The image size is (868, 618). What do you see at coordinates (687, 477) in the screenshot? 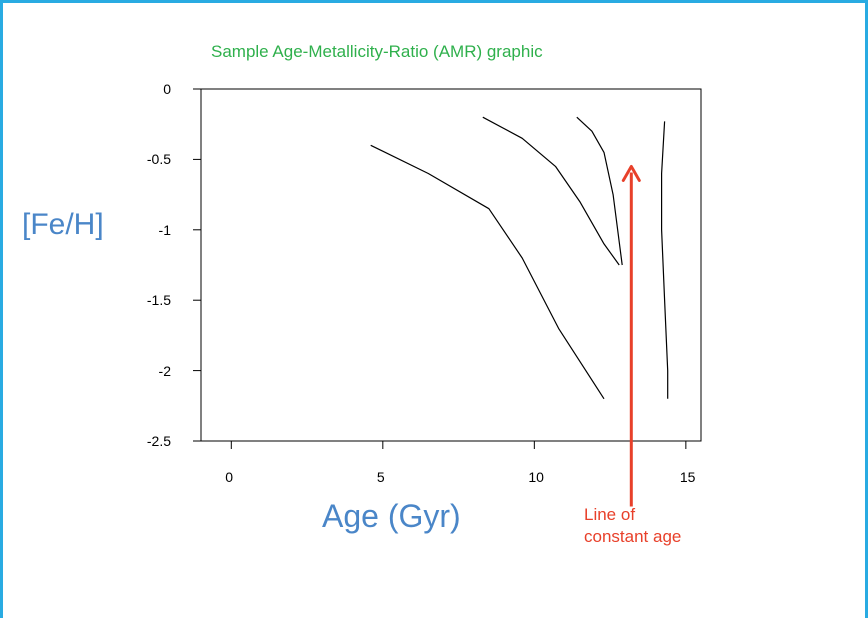
I see `x-tick-label: 15` at bounding box center [687, 477].